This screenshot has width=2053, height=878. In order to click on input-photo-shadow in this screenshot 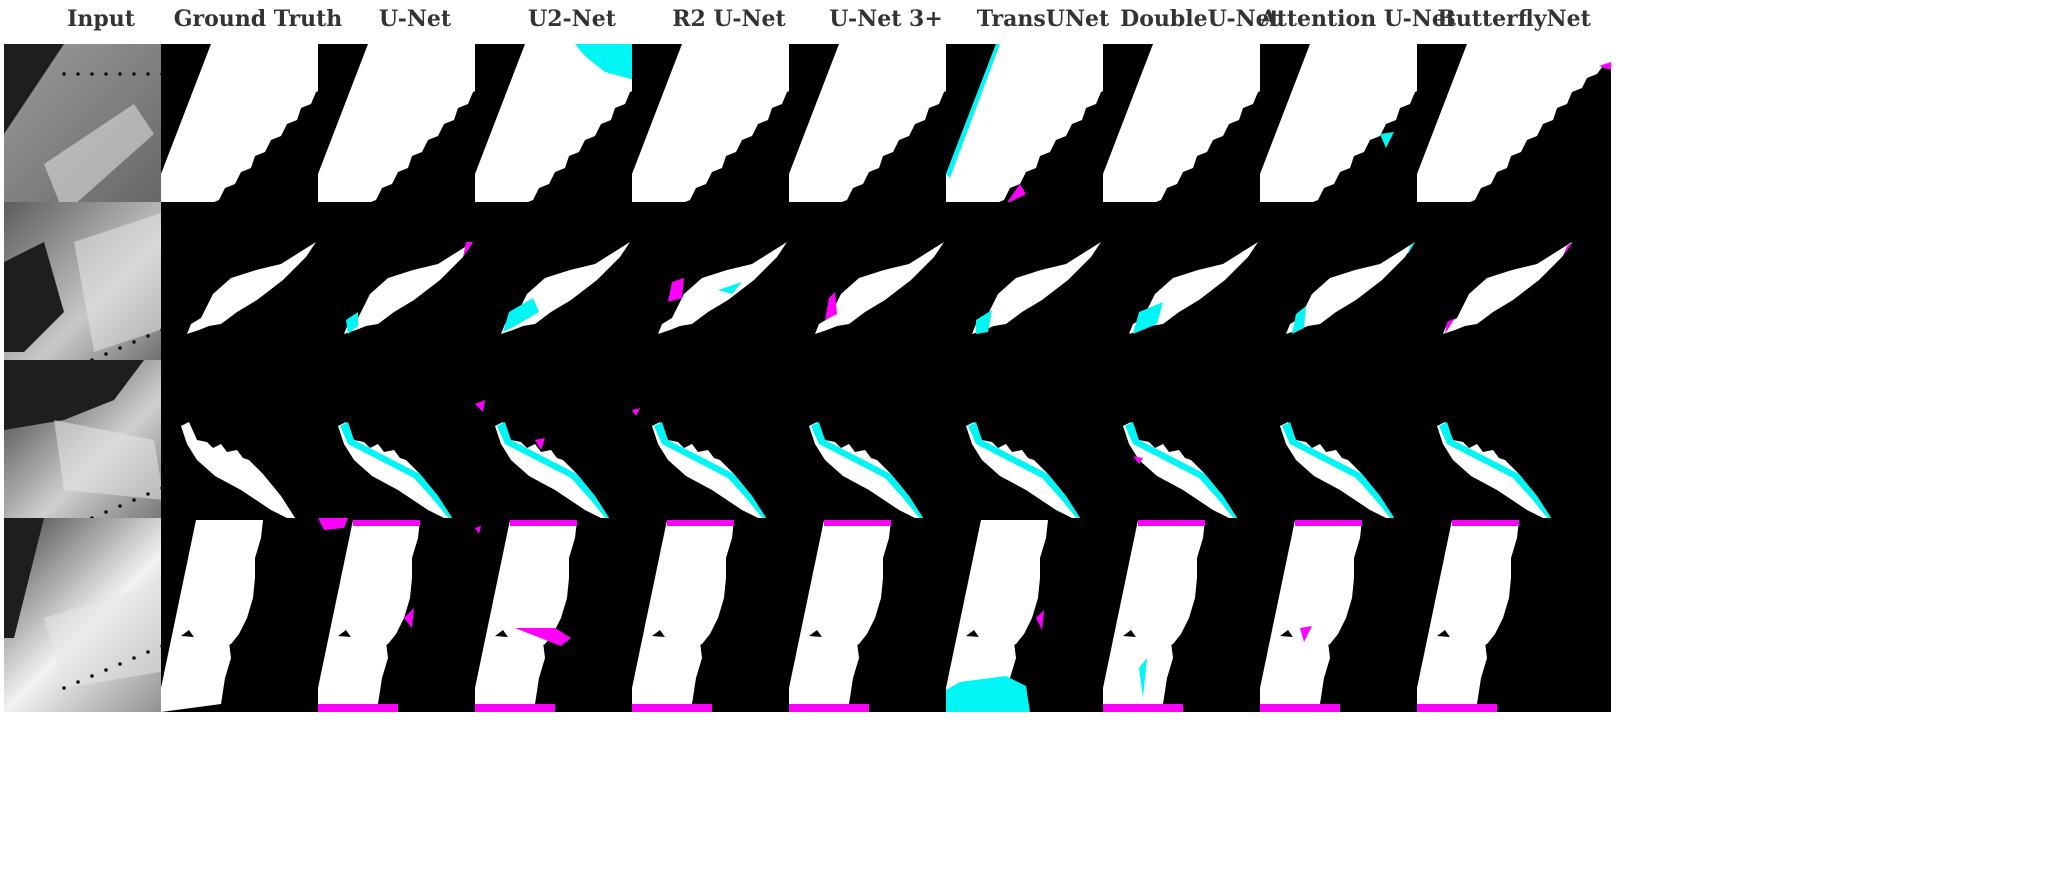, I will do `click(24, 578)`.